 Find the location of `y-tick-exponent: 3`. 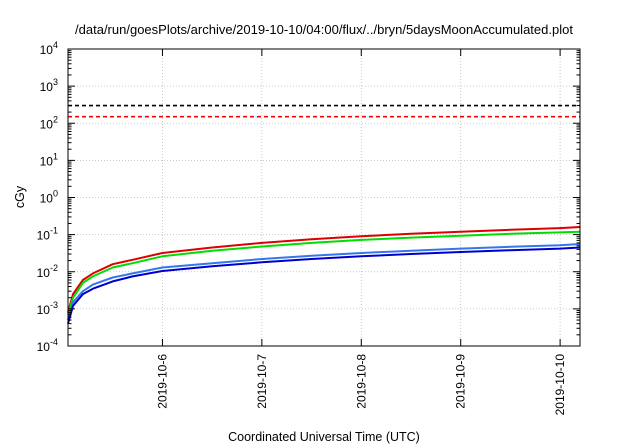

y-tick-exponent: 3 is located at coordinates (55, 82).